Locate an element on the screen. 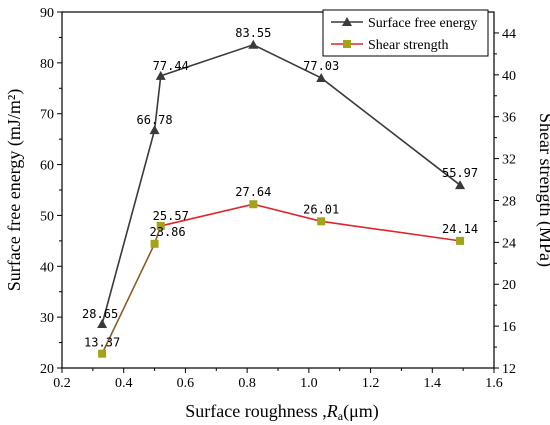  y-left-tick-label: 80 is located at coordinates (47, 64).